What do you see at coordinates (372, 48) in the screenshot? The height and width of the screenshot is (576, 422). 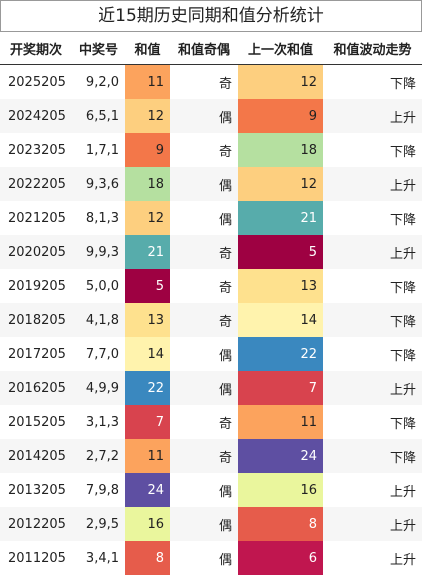 I see `column-header: 和值波动走势` at bounding box center [372, 48].